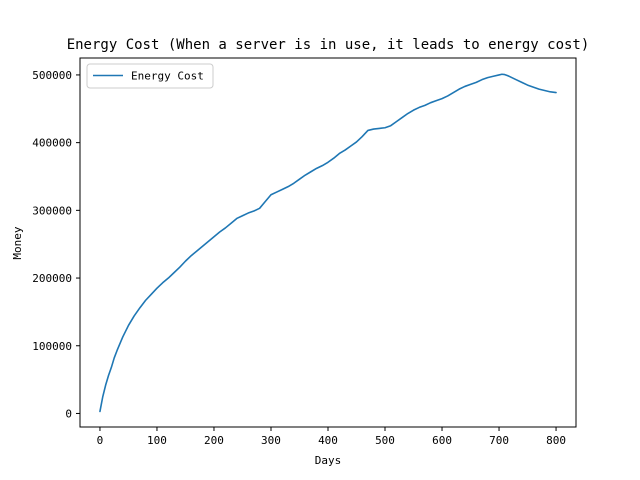 The image size is (640, 480). I want to click on x-tick-label: 500, so click(385, 440).